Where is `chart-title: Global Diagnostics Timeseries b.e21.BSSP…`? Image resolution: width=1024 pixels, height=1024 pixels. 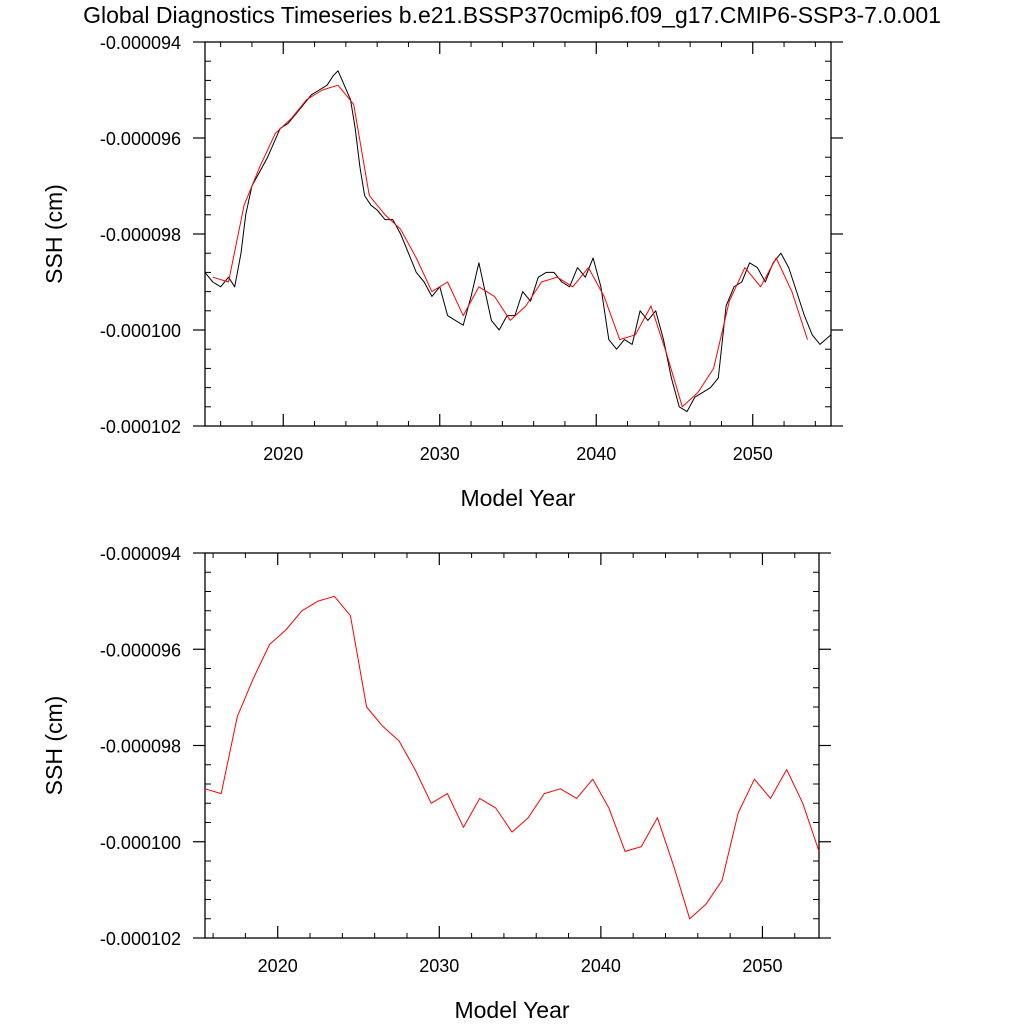
chart-title: Global Diagnostics Timeseries b.e21.BSSP… is located at coordinates (512, 15).